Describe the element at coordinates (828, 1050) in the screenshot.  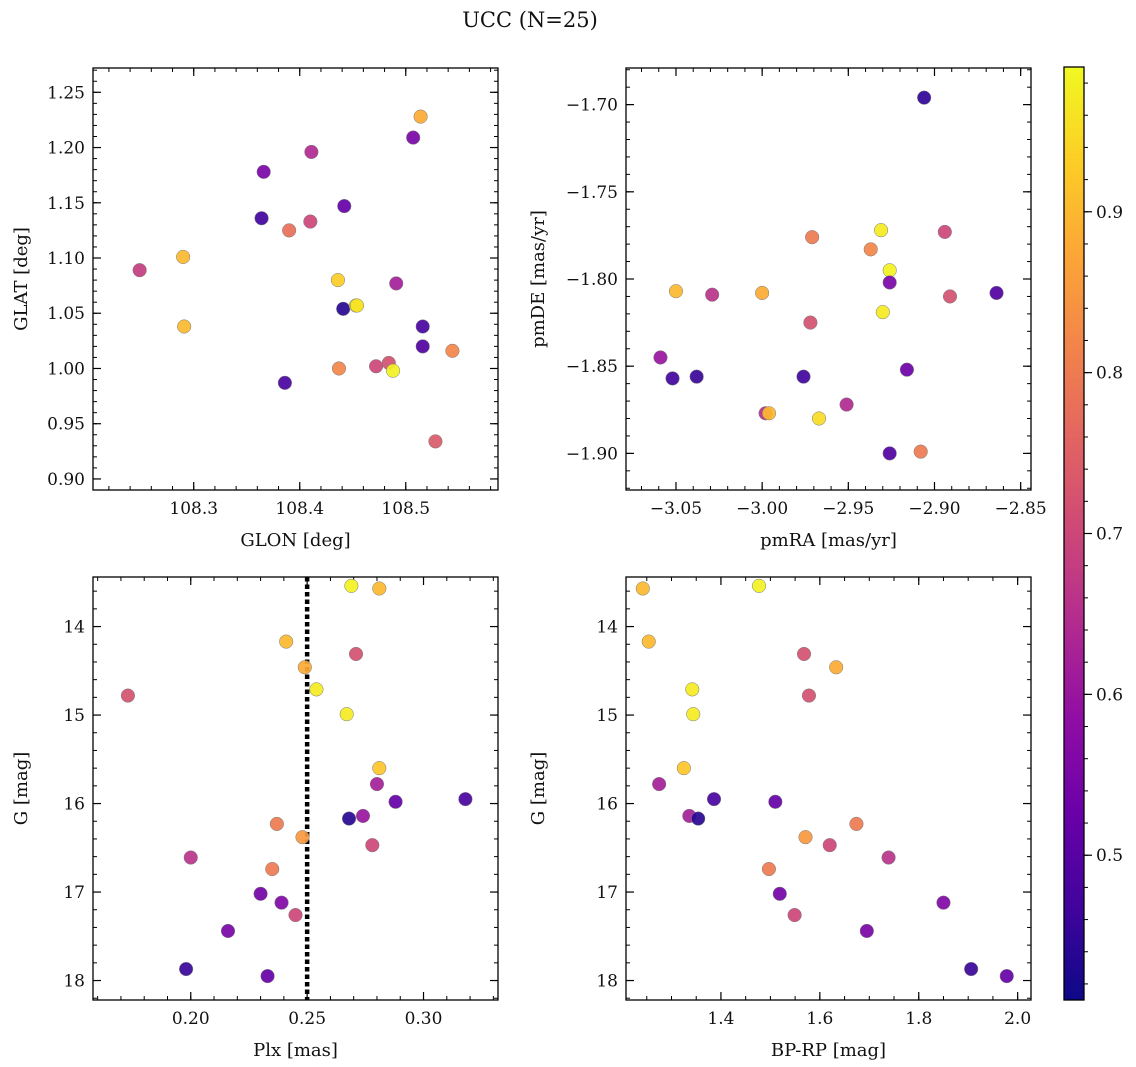
I see `x-axis-label: BP-RP [mag]` at that location.